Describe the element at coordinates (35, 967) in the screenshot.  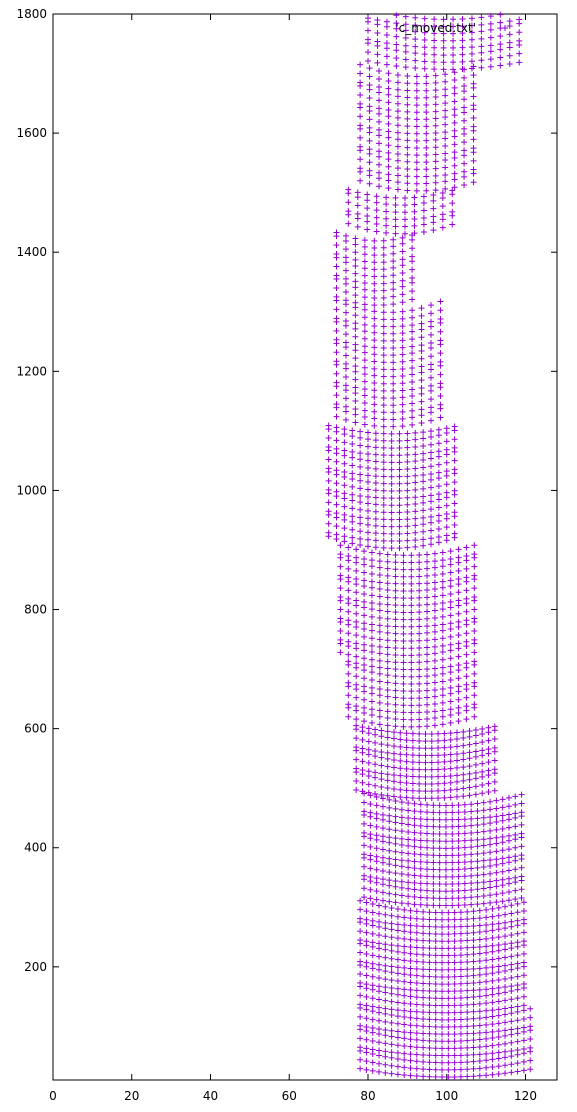
I see `y-tick-label: 200` at that location.